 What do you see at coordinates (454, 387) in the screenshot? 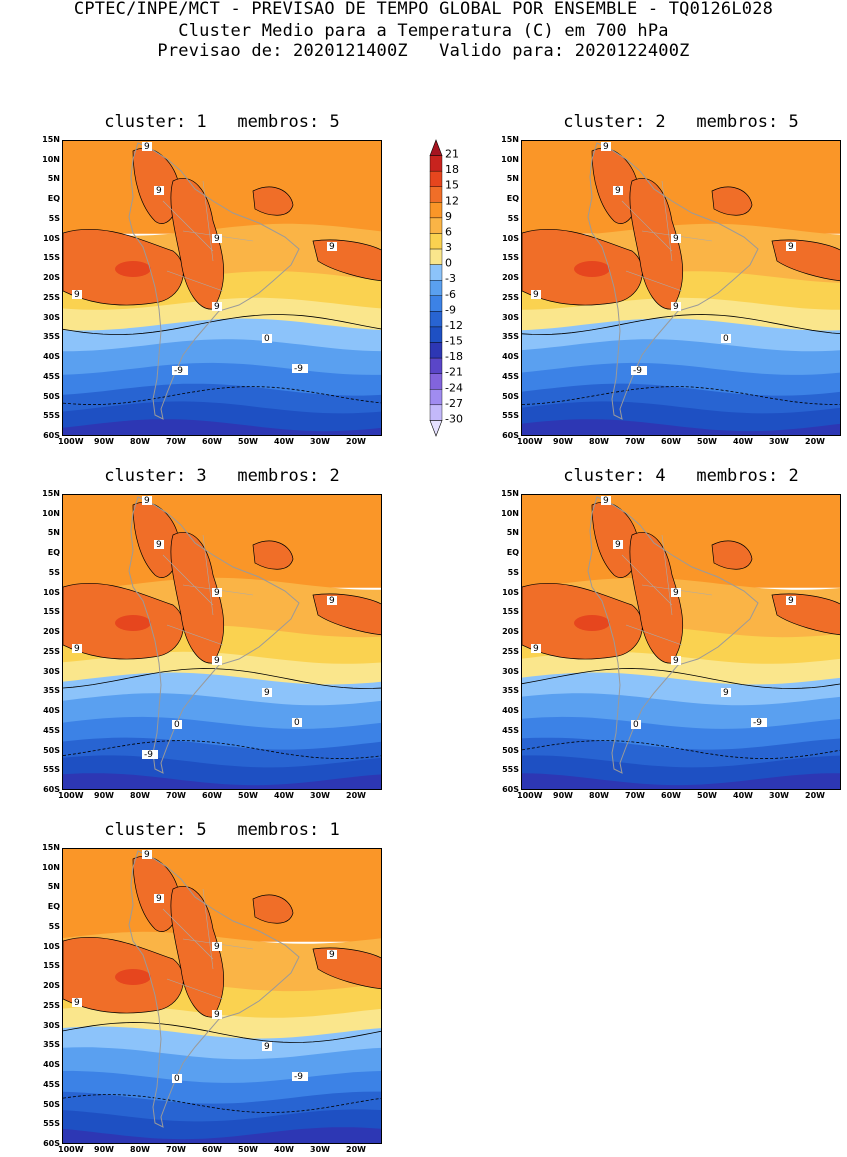
I see `colorbar-label: -24` at bounding box center [454, 387].